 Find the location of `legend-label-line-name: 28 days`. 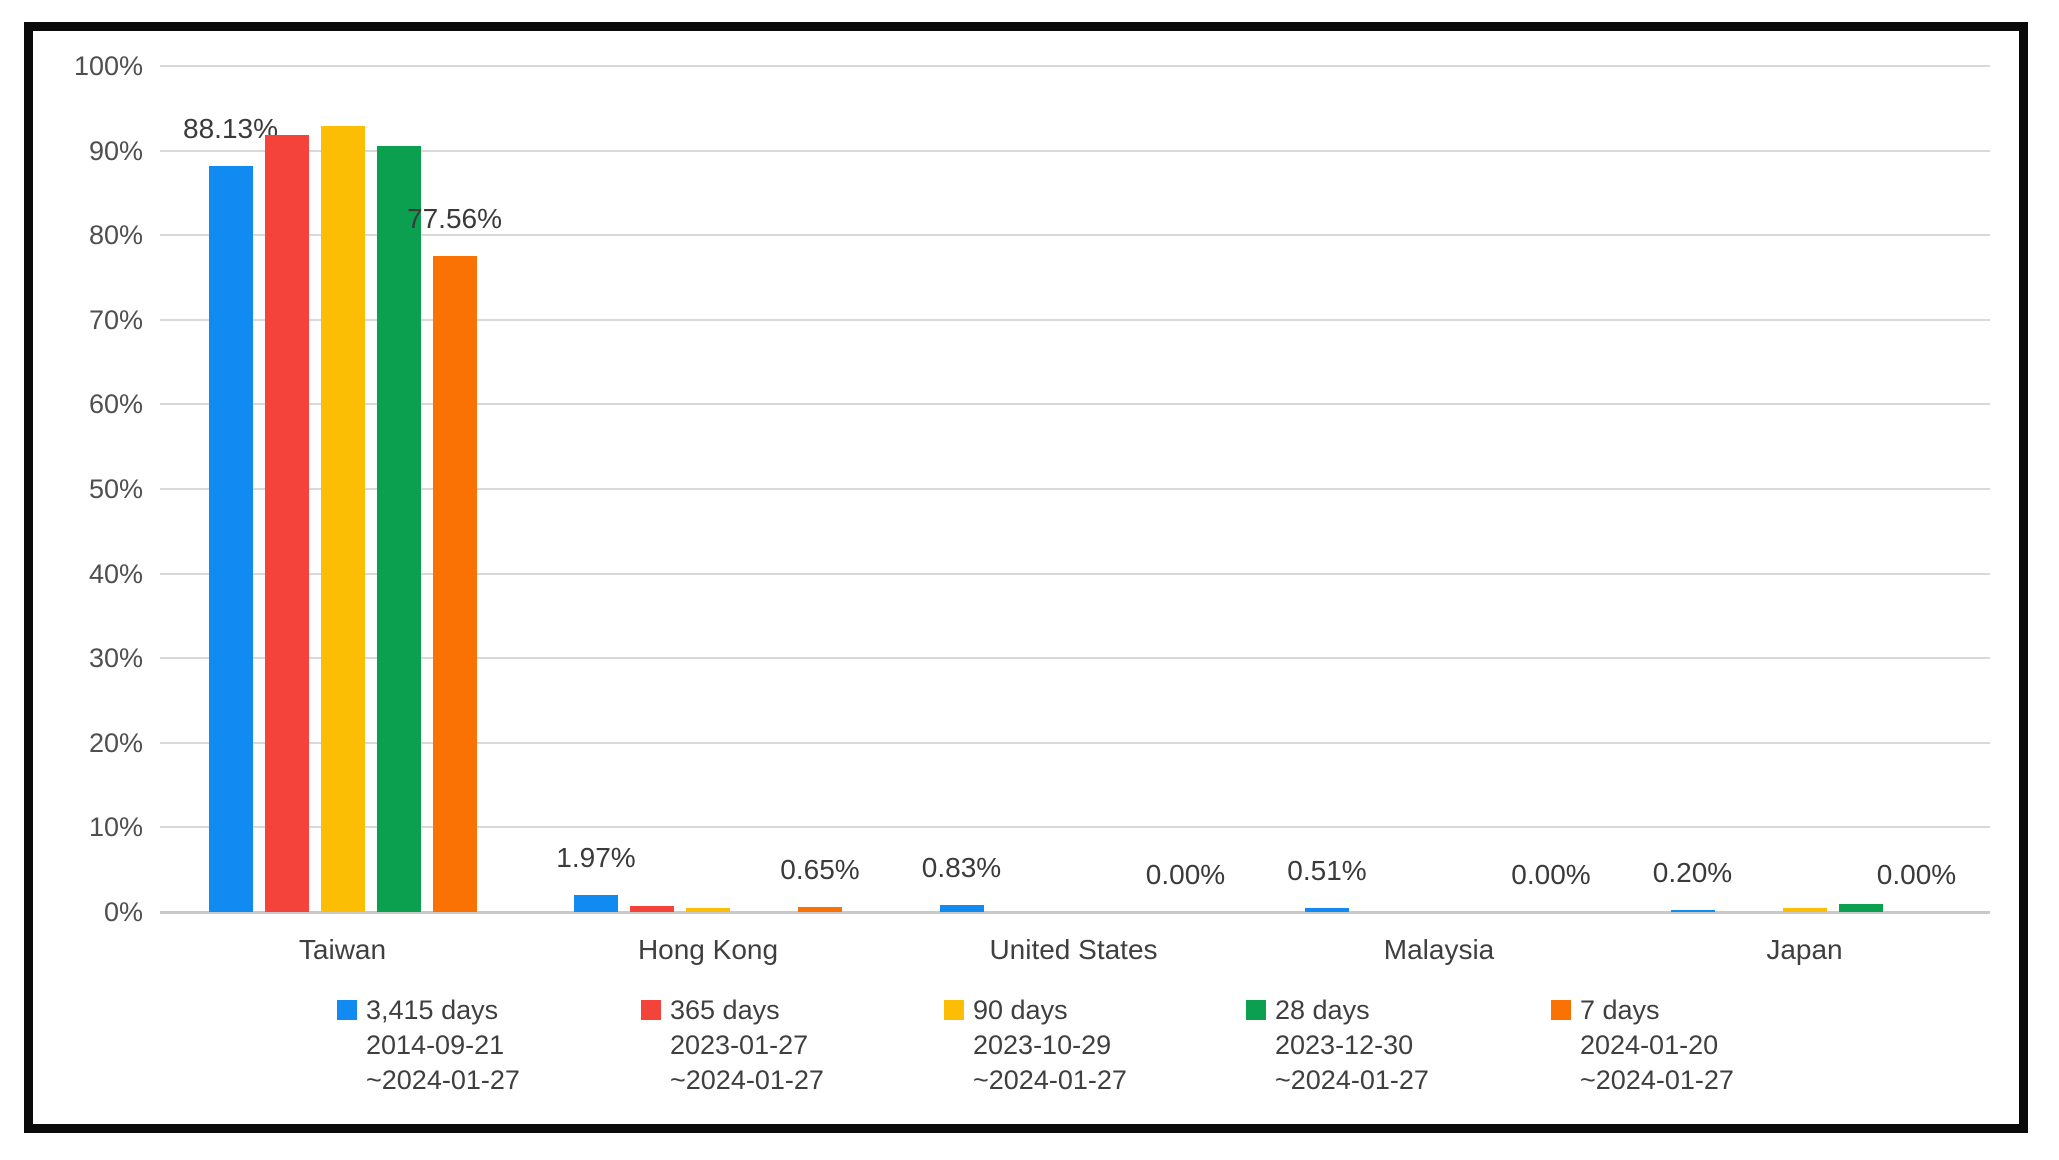

legend-label-line-name: 28 days is located at coordinates (1322, 1010).